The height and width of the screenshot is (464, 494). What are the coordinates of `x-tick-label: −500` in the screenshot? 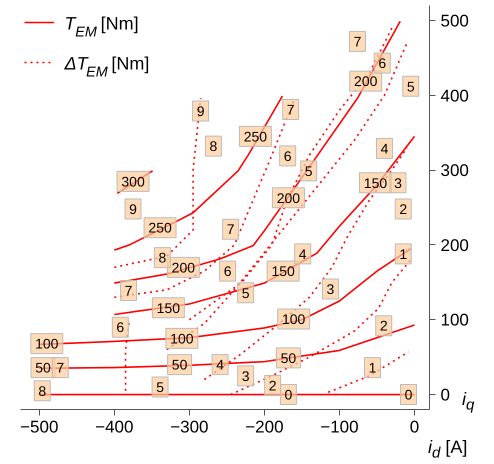 It's located at (39, 427).